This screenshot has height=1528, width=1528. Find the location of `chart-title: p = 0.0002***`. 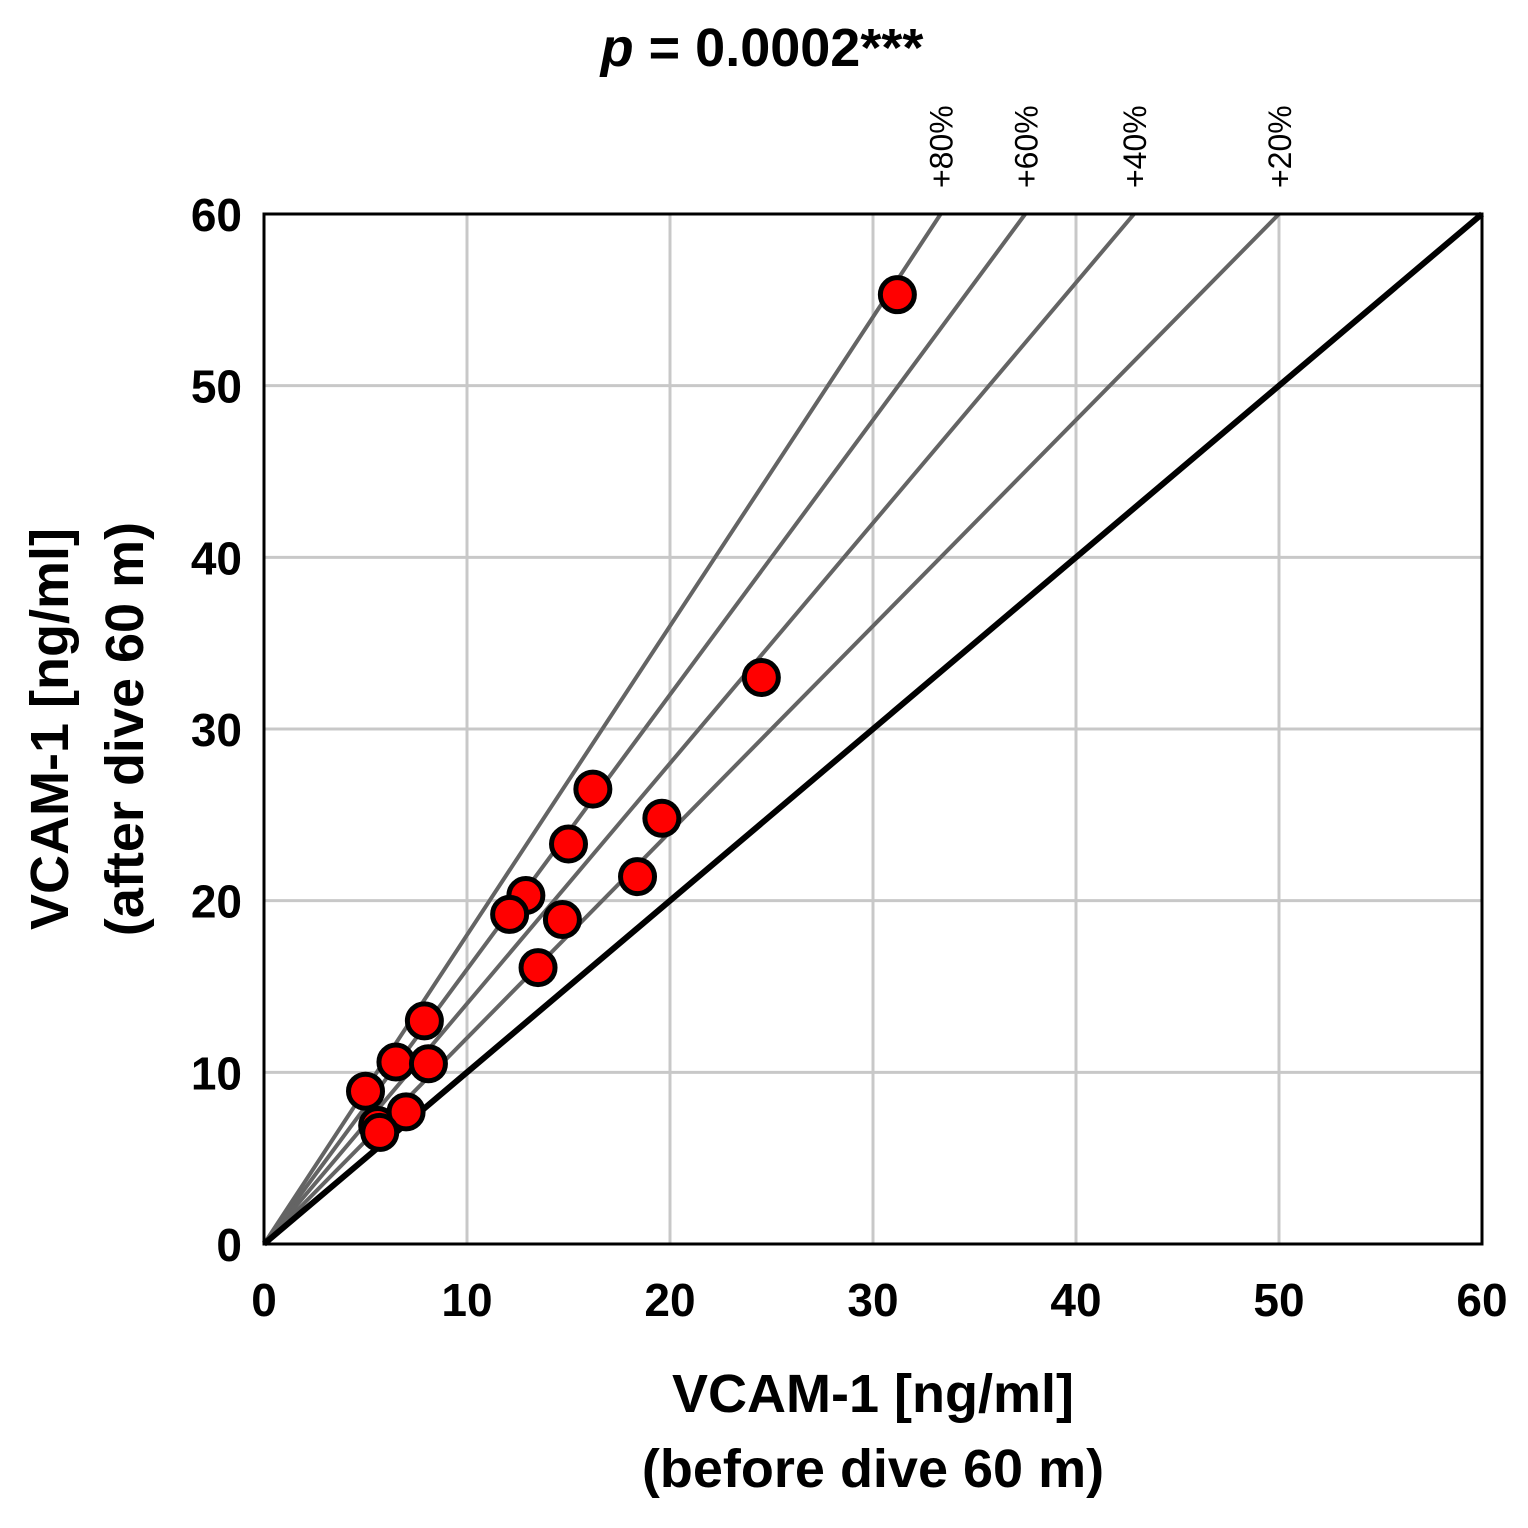

chart-title: p = 0.0002*** is located at coordinates (761, 48).